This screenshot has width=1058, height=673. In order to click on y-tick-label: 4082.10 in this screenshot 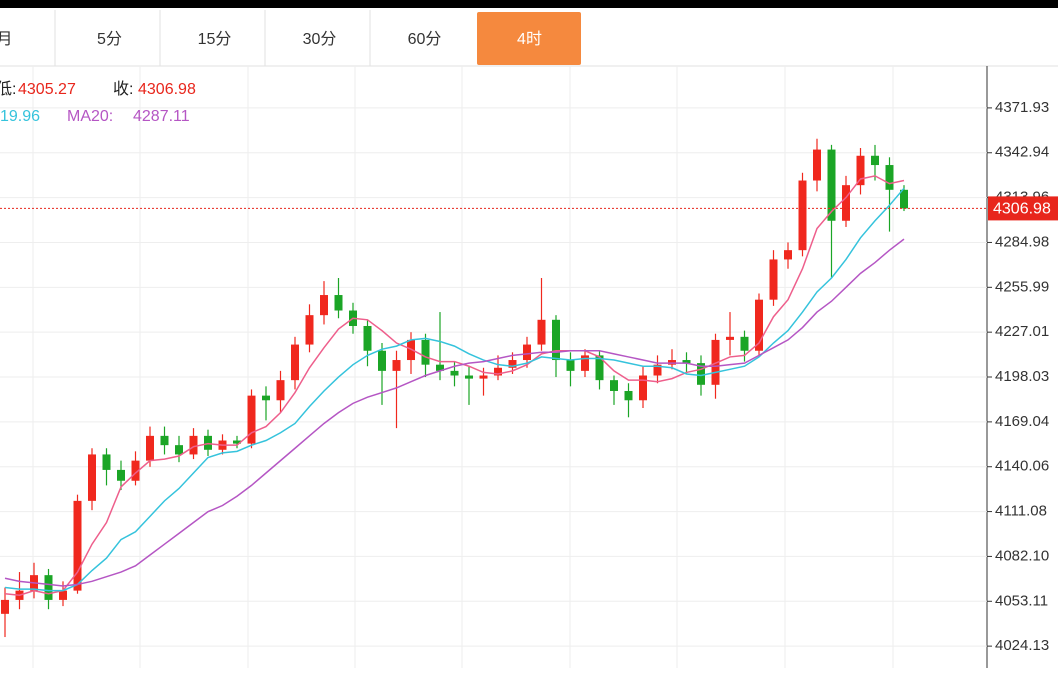, I will do `click(1022, 555)`.